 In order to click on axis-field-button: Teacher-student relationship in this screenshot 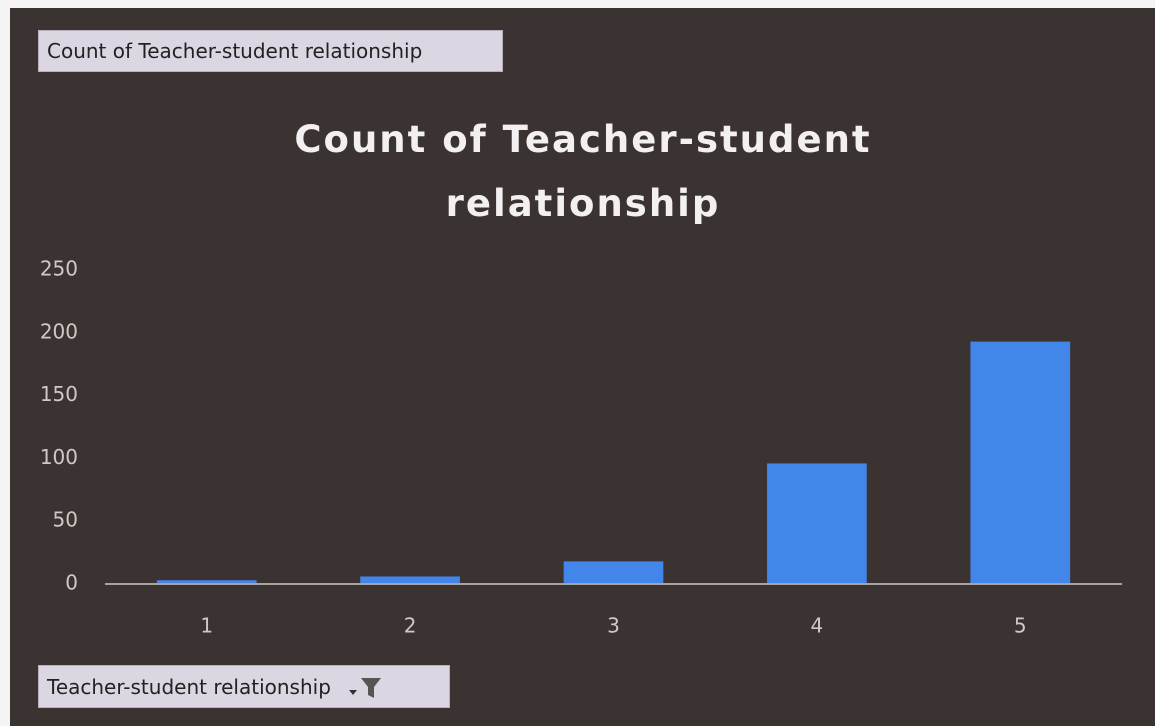, I will do `click(244, 686)`.